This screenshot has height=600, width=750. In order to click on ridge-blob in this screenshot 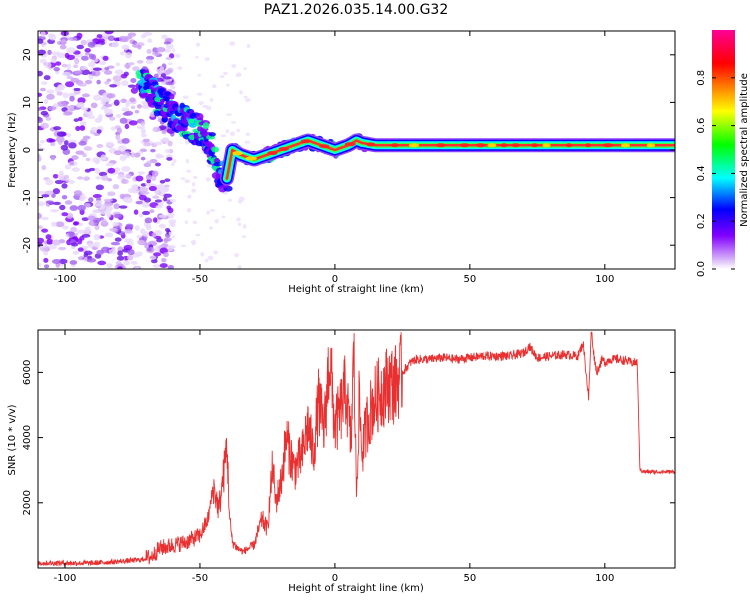, I will do `click(145, 95)`.